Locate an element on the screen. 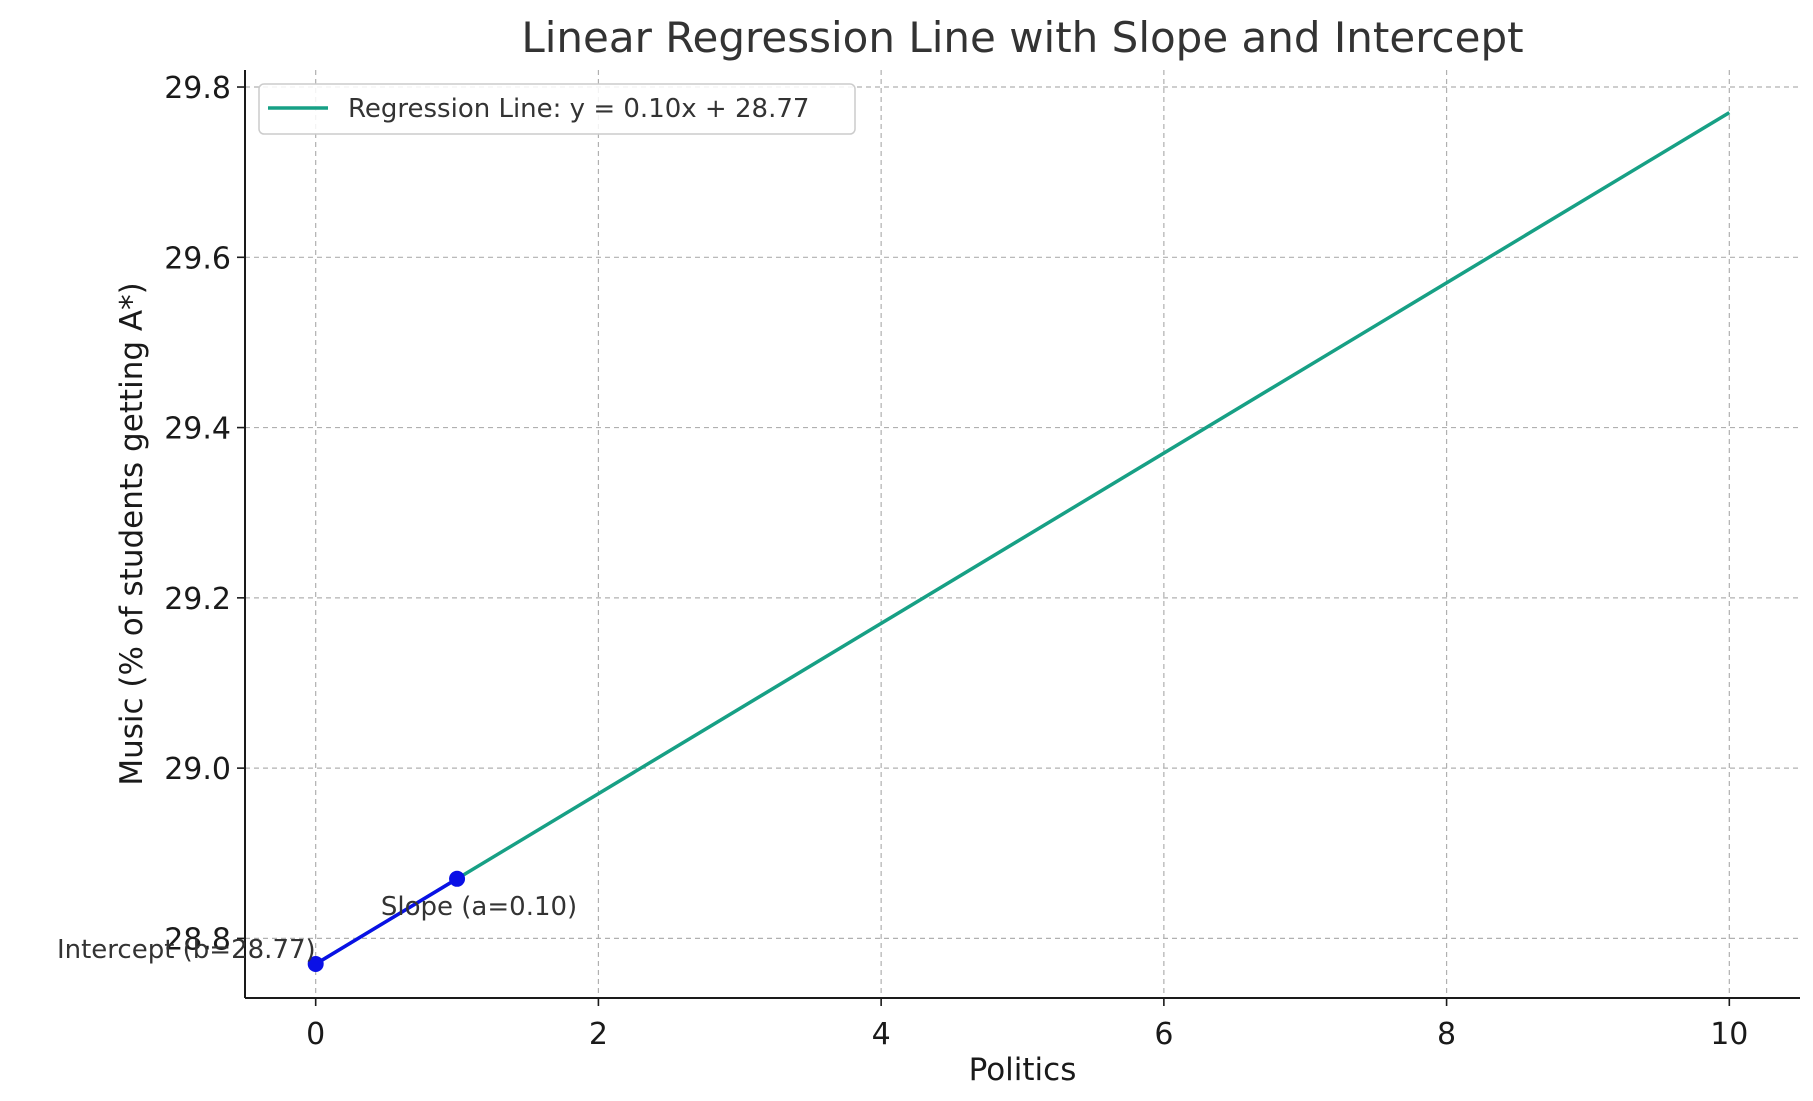 This screenshot has width=1813, height=1101. y-tick-label-2: 29.2 is located at coordinates (197, 599).